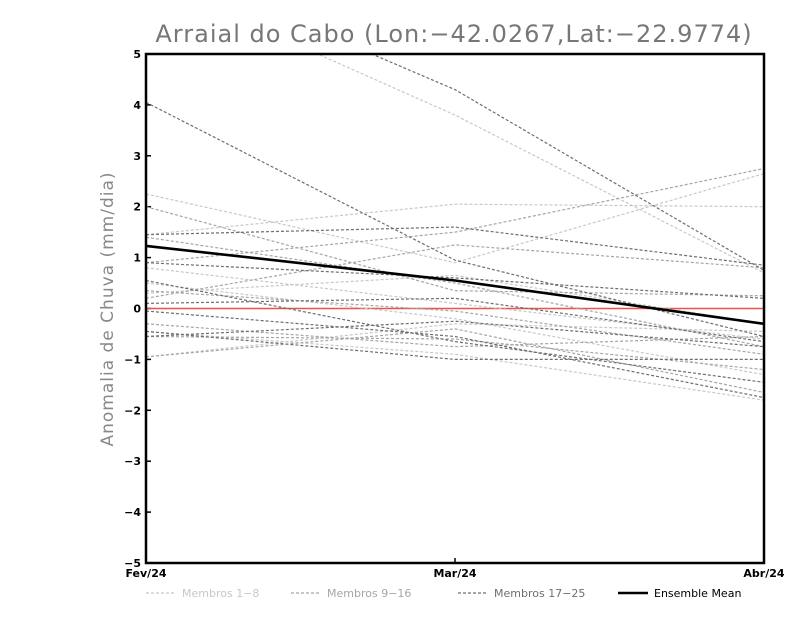 Image resolution: width=800 pixels, height=618 pixels. What do you see at coordinates (132, 359) in the screenshot?
I see `y-tick-label: −1` at bounding box center [132, 359].